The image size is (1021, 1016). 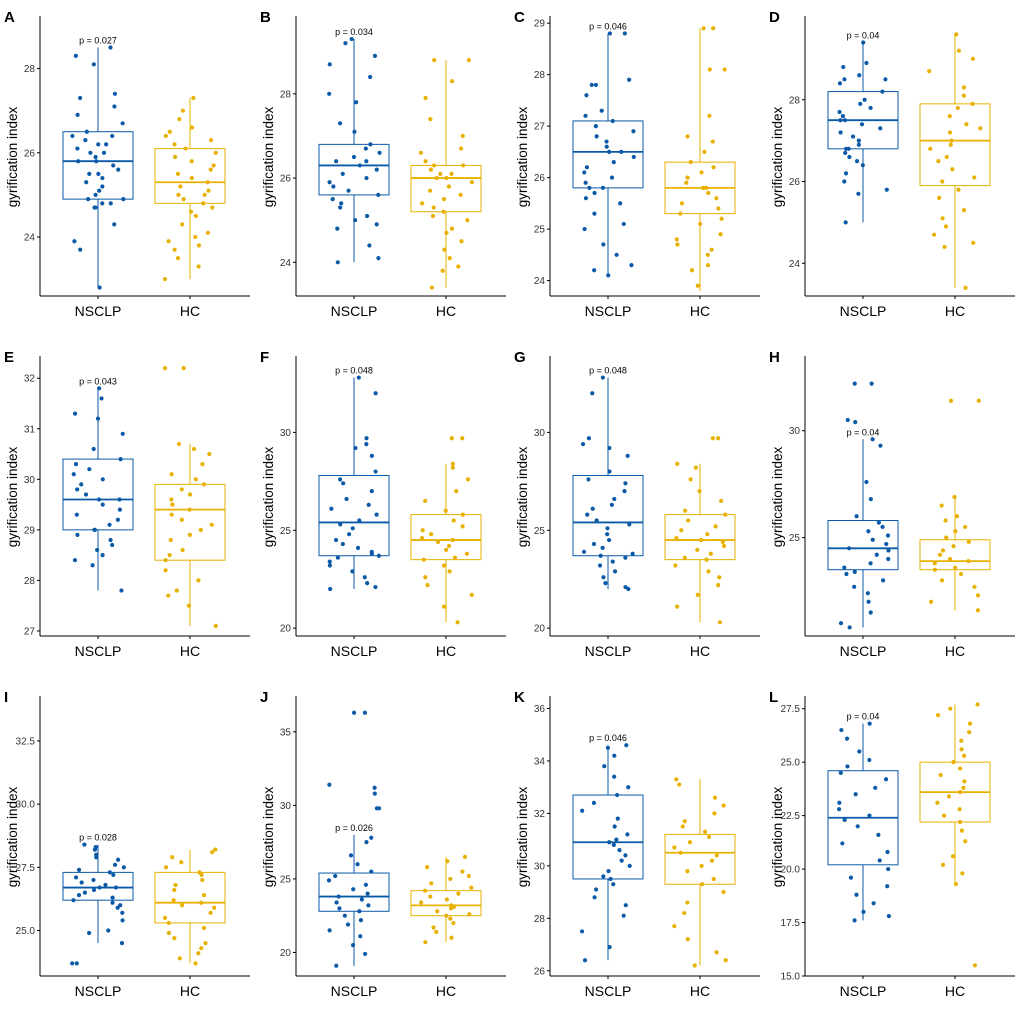 What do you see at coordinates (700, 872) in the screenshot?
I see `group-hc` at bounding box center [700, 872].